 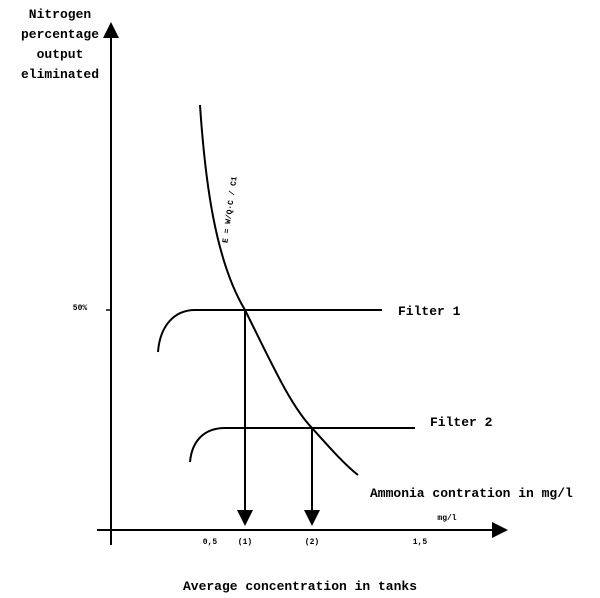 I want to click on x-tick-label: 0,5, so click(x=210, y=542).